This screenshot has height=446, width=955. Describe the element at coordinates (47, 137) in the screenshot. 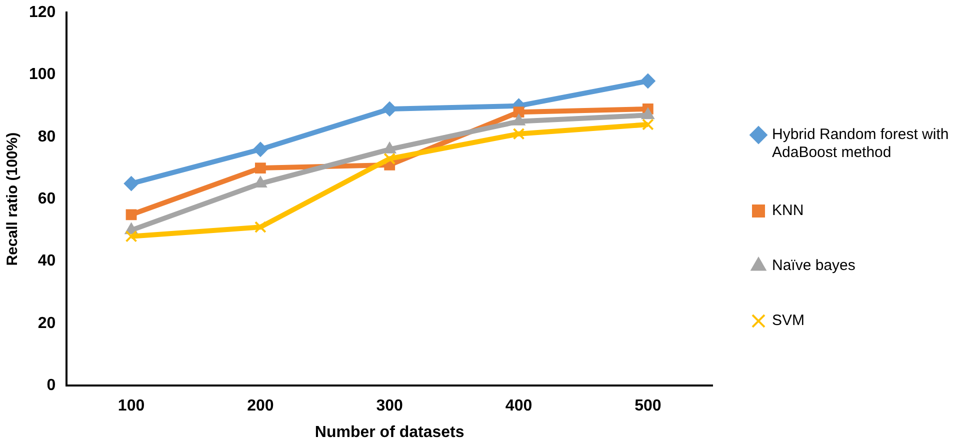

I see `y-tick-label: 80` at that location.